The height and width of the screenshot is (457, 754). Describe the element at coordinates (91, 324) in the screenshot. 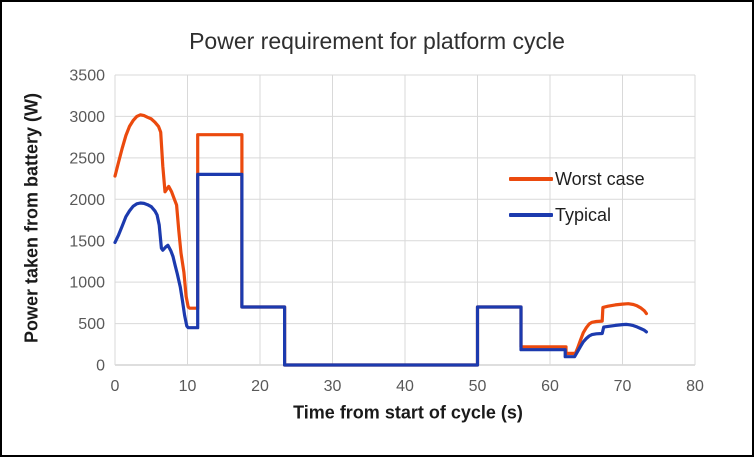

I see `y-tick-label: 500` at that location.